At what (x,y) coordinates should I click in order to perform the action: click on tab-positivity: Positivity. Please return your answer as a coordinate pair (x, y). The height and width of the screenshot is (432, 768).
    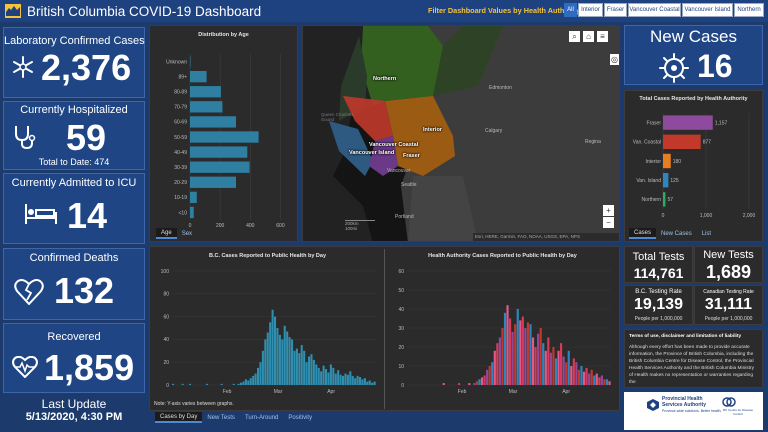
    Looking at the image, I should click on (300, 417).